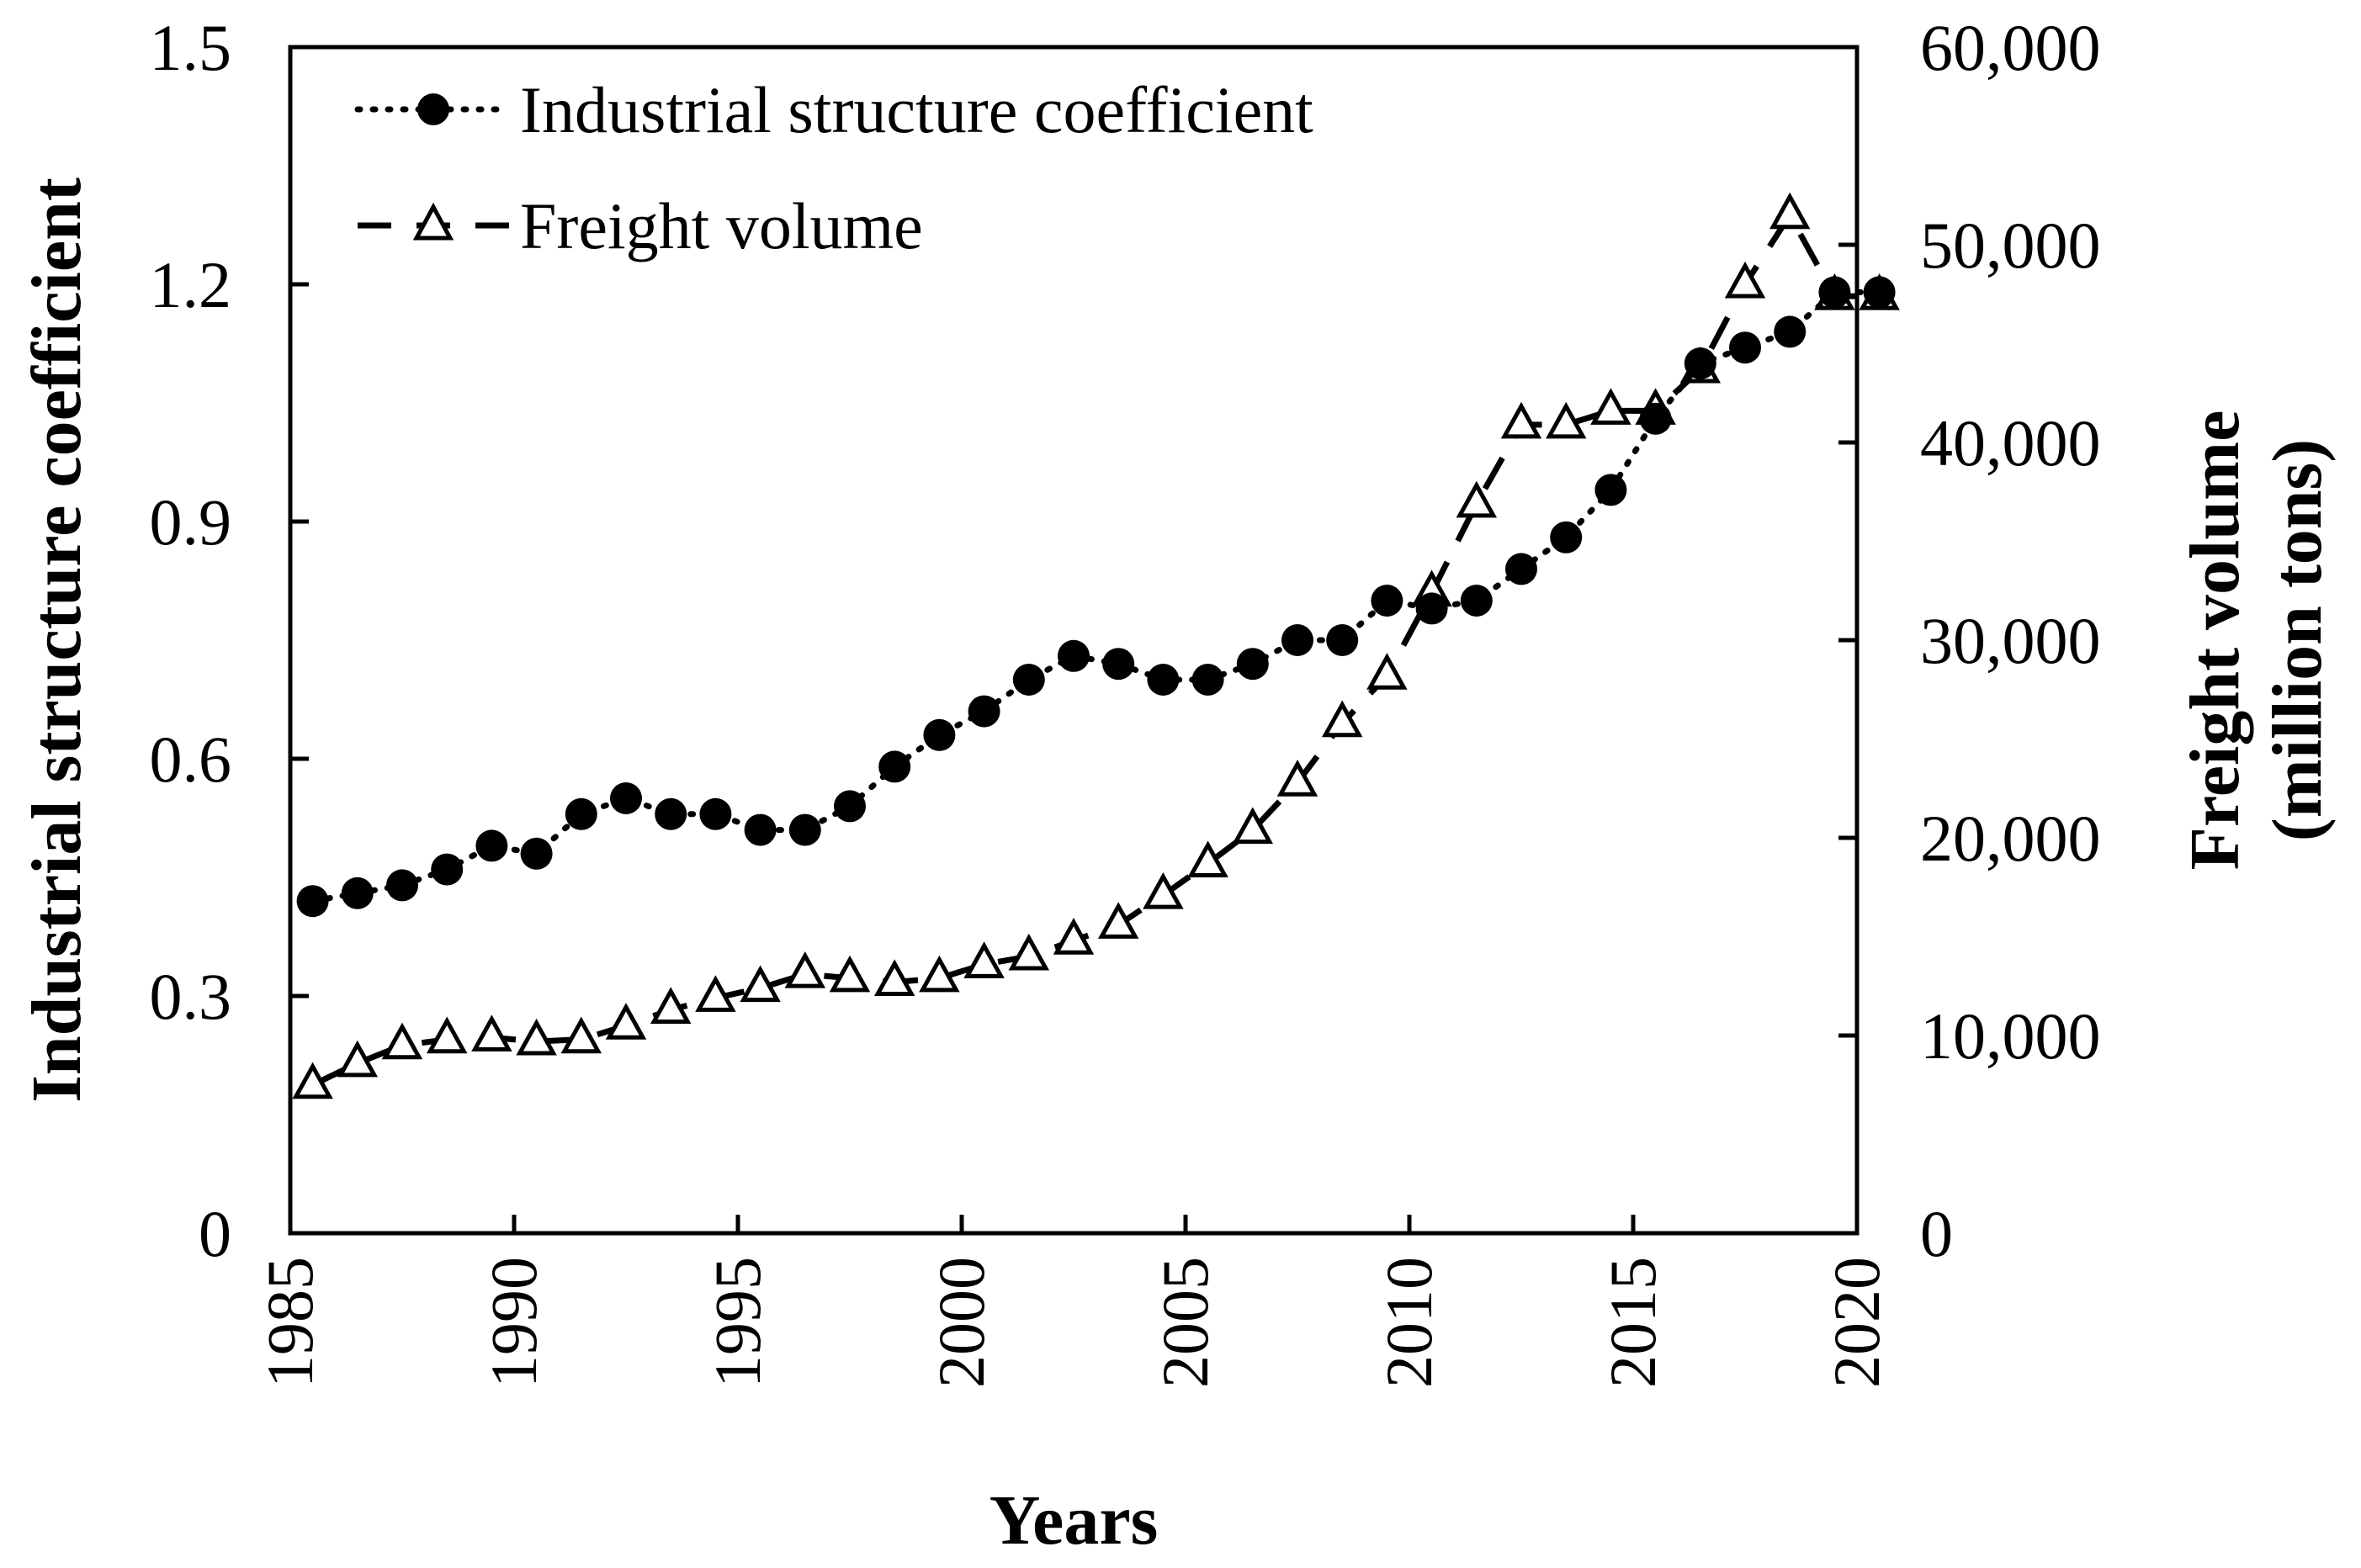  Describe the element at coordinates (191, 47) in the screenshot. I see `y-tick-label: 1.5` at that location.